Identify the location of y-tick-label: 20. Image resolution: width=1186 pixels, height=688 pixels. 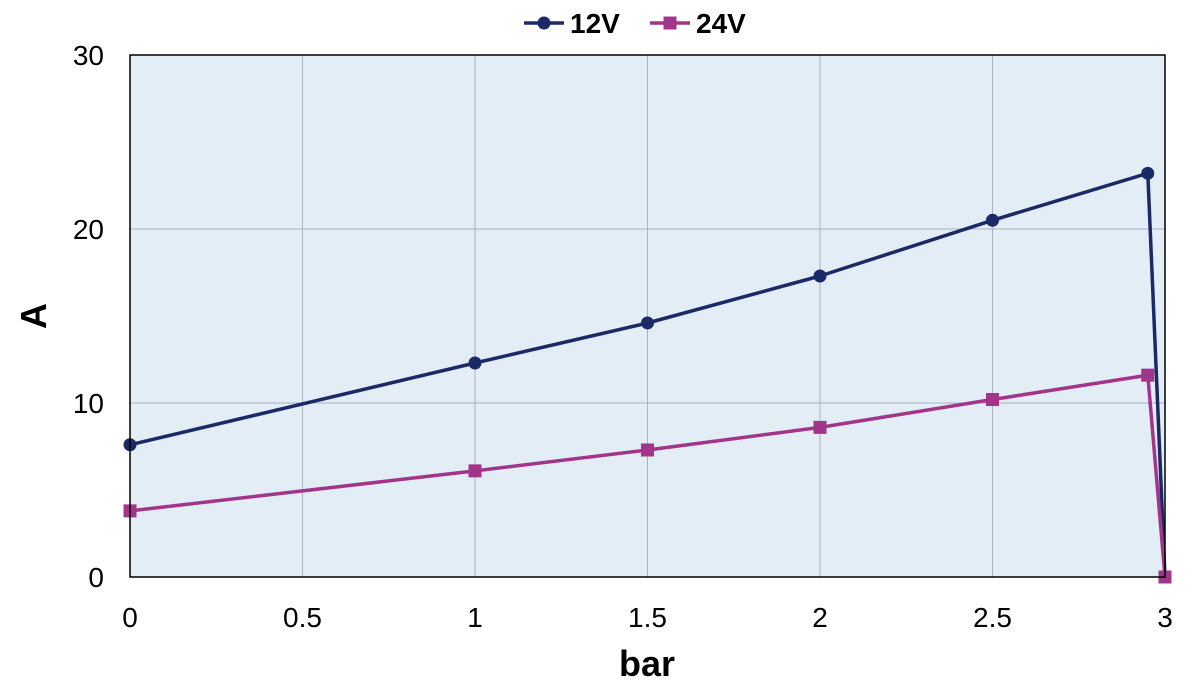
(88, 229).